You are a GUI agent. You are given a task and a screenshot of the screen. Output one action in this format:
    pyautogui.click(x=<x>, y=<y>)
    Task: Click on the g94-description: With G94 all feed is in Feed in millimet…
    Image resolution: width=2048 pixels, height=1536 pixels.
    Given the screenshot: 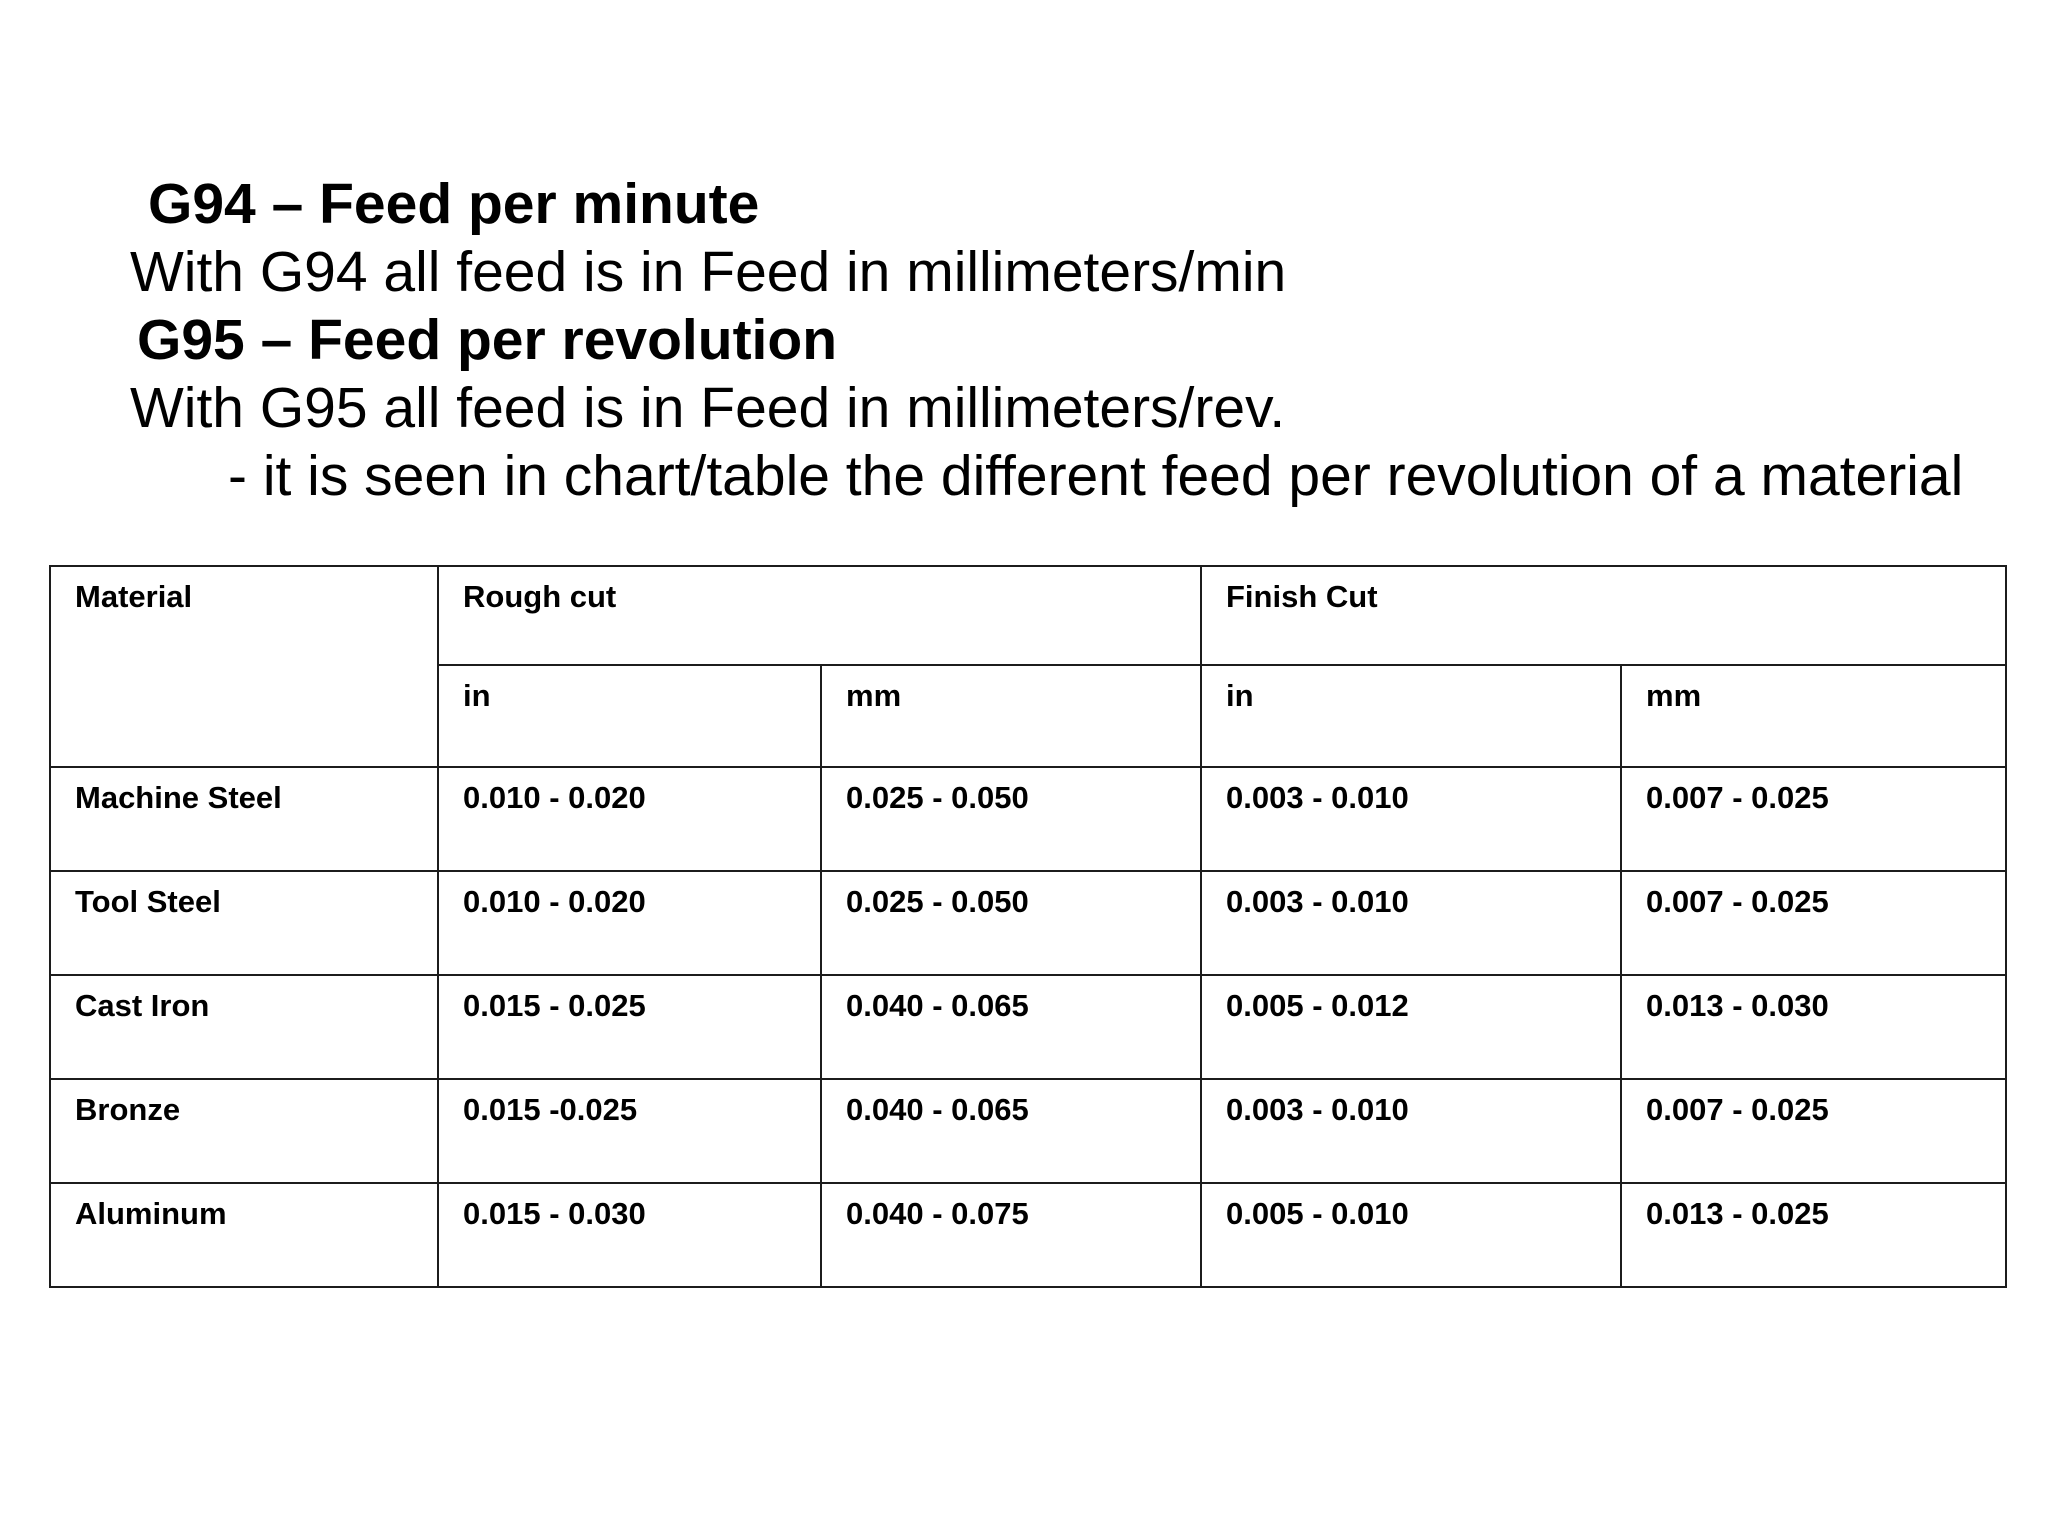 What is the action you would take?
    pyautogui.click(x=708, y=272)
    